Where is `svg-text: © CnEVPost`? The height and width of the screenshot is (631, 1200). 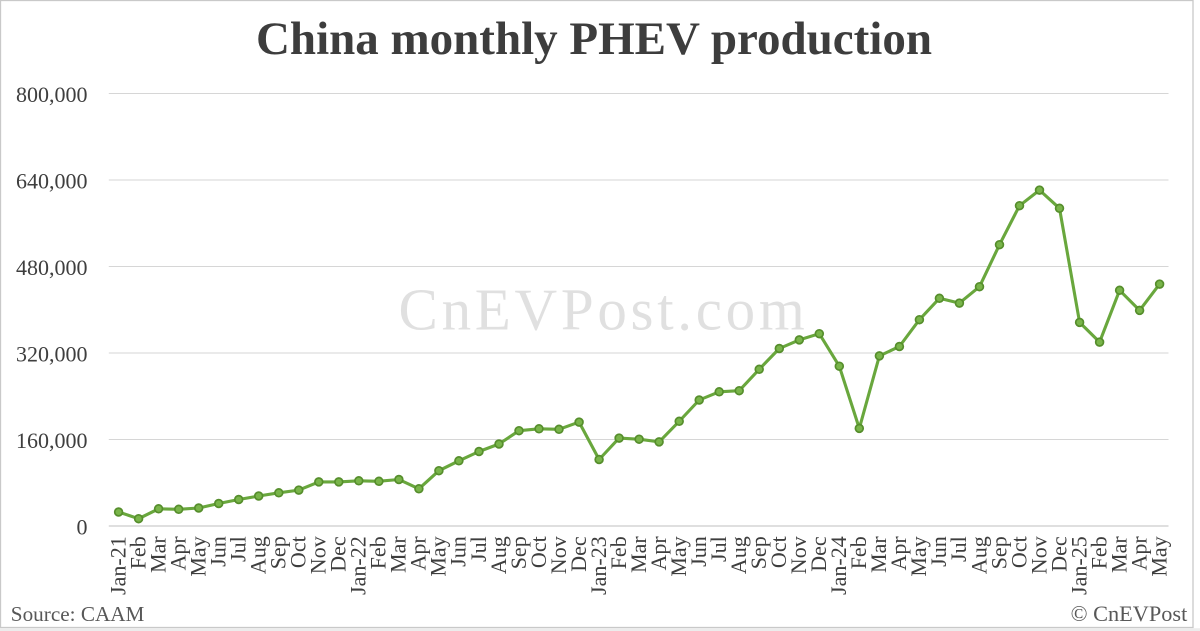 svg-text: © CnEVPost is located at coordinates (1129, 613).